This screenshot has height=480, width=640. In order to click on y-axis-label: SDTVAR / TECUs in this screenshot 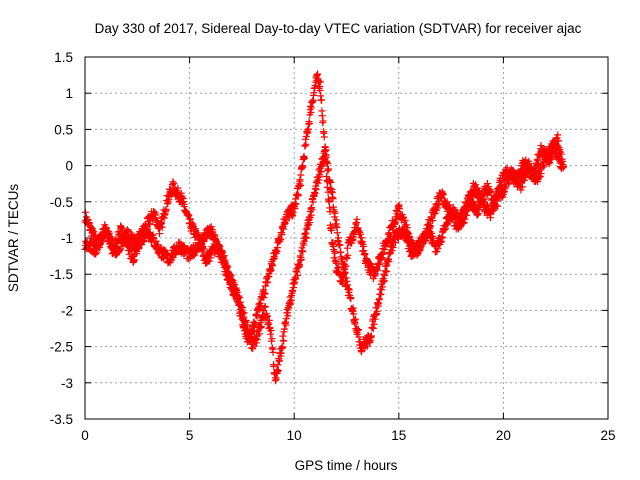, I will do `click(13, 238)`.